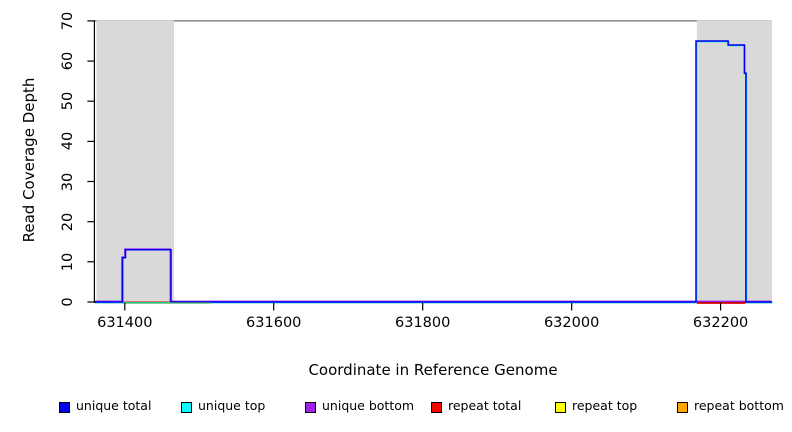 Image resolution: width=792 pixels, height=432 pixels. What do you see at coordinates (114, 405) in the screenshot?
I see `legend-label: unique total` at bounding box center [114, 405].